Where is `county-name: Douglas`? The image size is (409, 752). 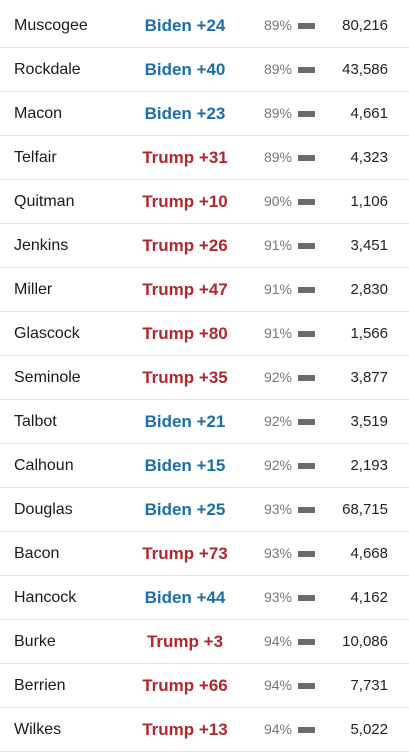
county-name: Douglas is located at coordinates (43, 509).